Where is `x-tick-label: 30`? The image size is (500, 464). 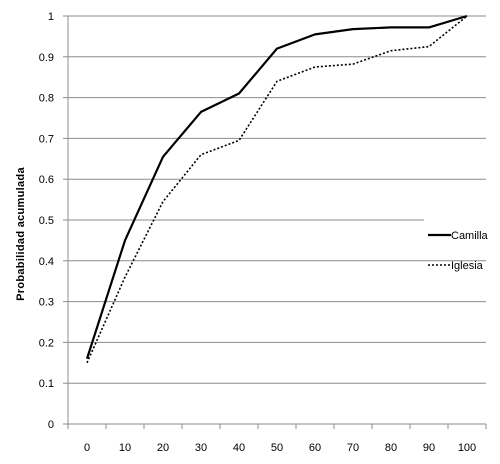 x-tick-label: 30 is located at coordinates (201, 448).